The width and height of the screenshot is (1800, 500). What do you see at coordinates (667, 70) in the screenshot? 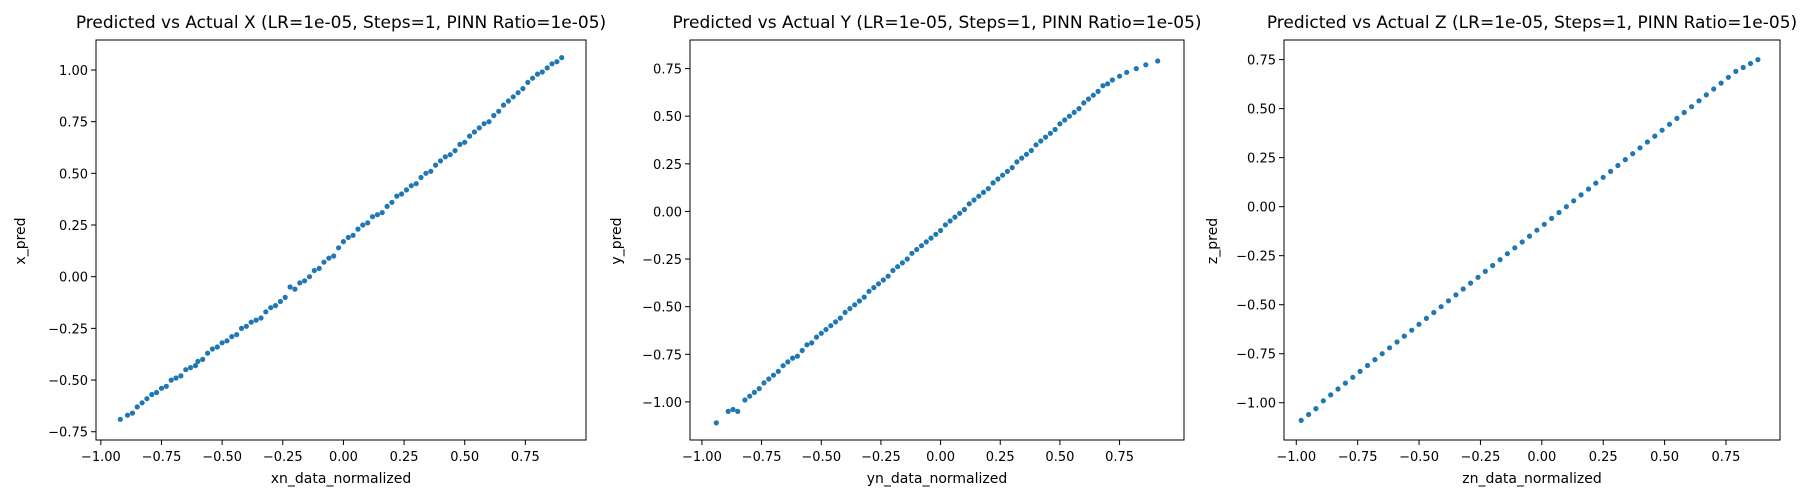
I see `panel-y-ytick-label: 0.75` at bounding box center [667, 70].